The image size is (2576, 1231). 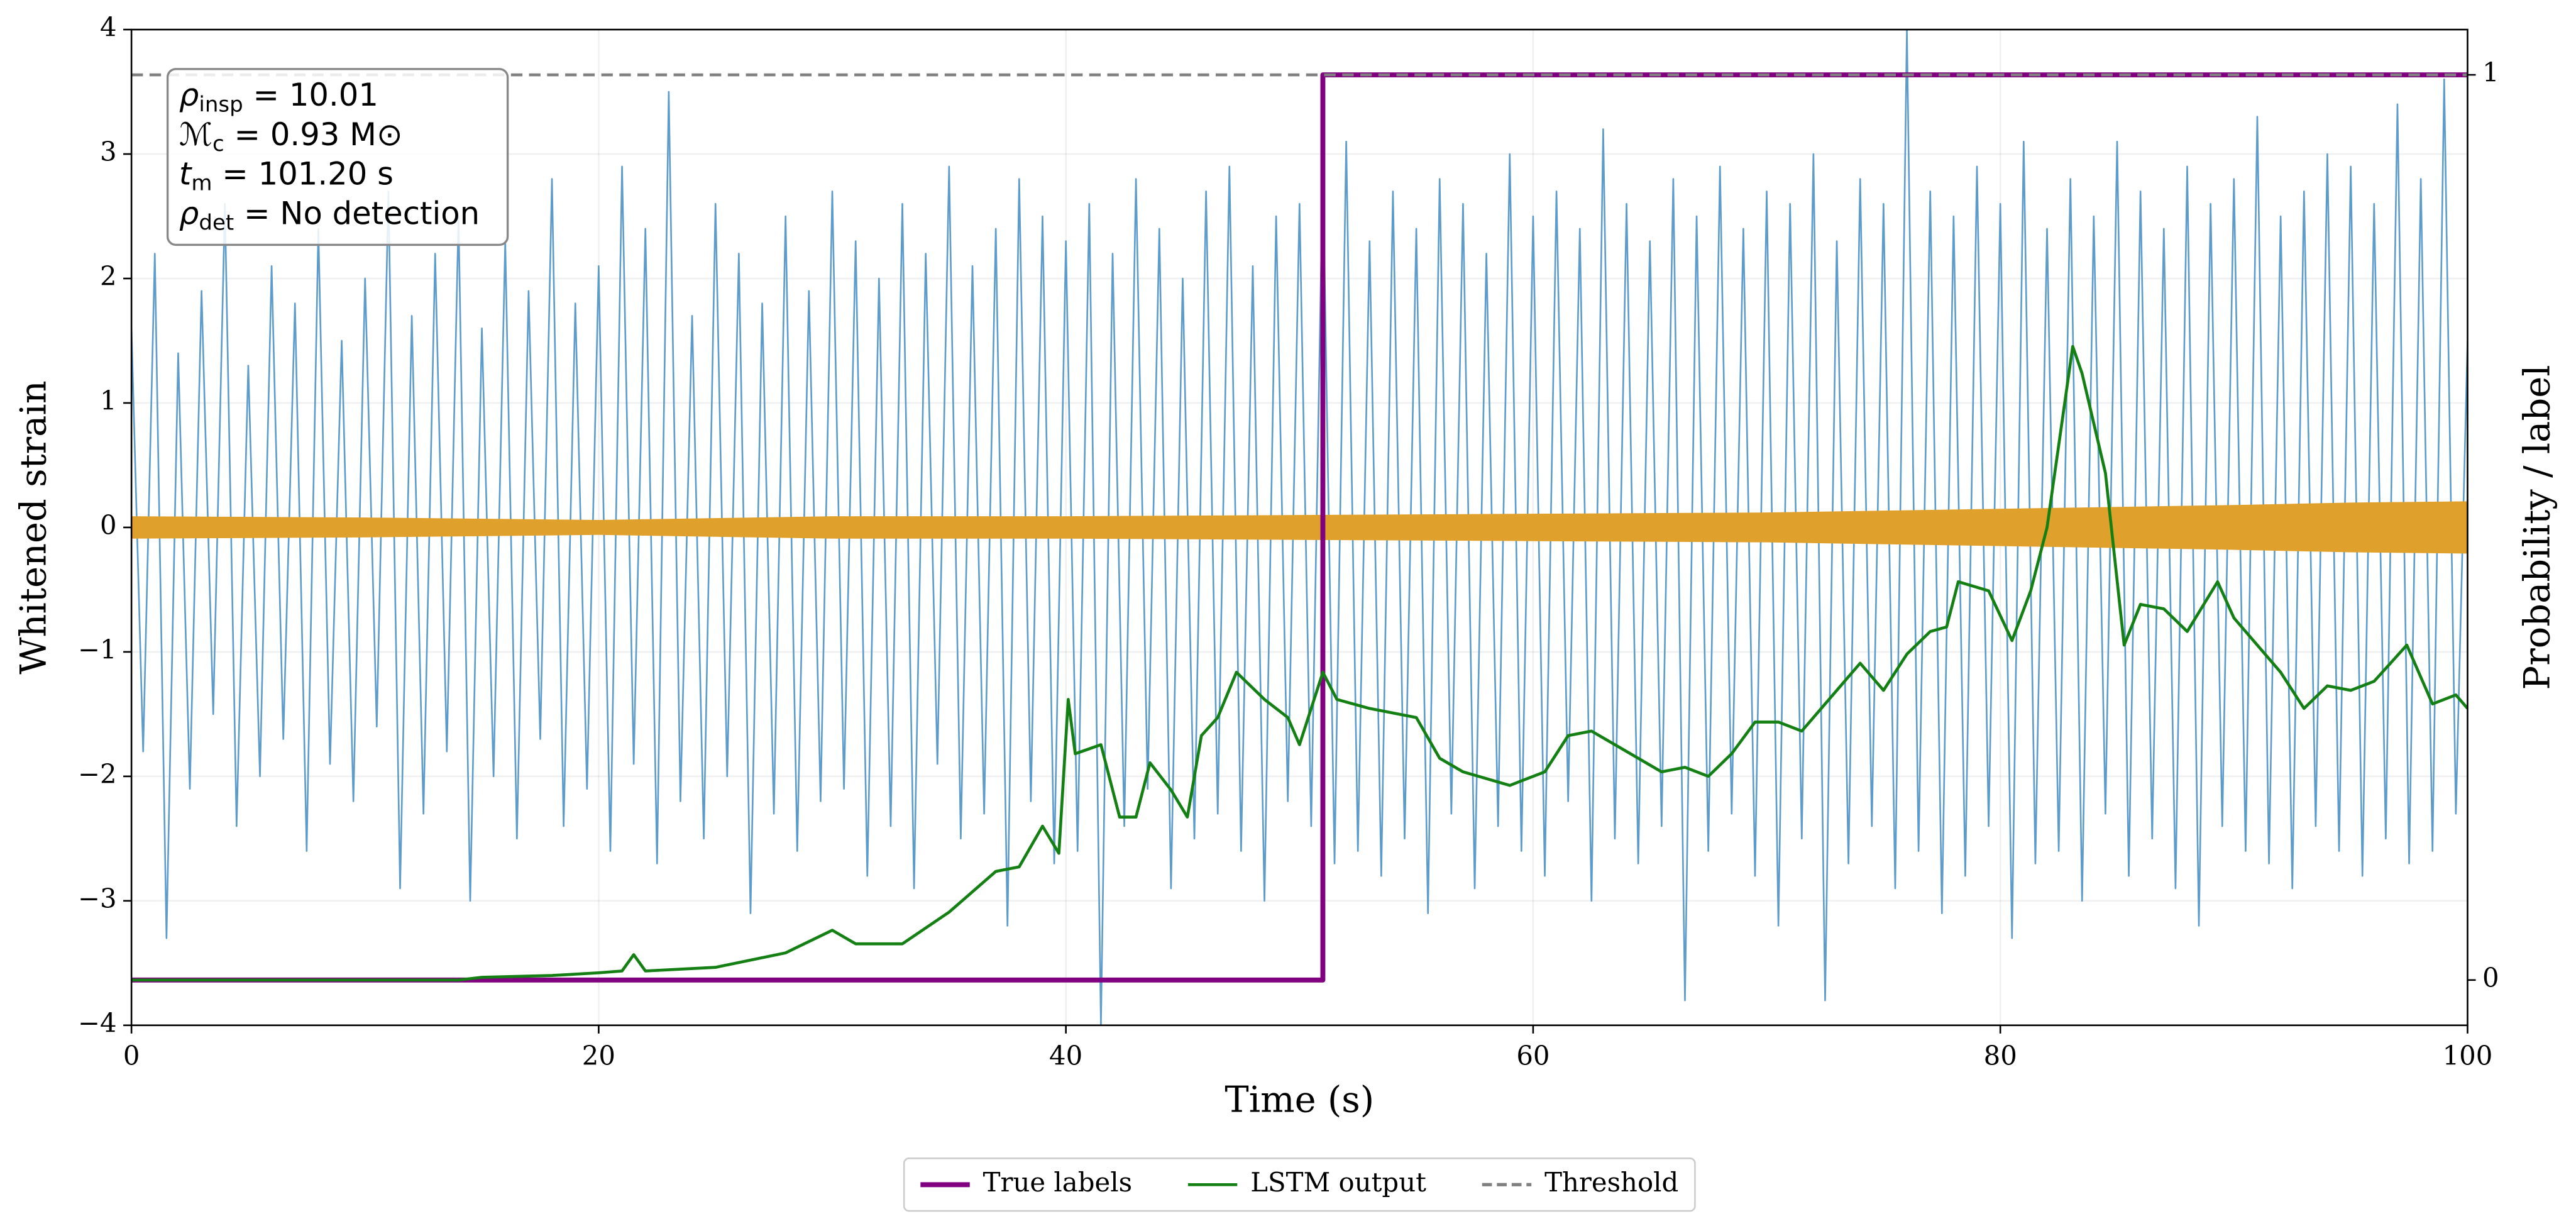 I want to click on annotation-symbol: t, so click(x=185, y=173).